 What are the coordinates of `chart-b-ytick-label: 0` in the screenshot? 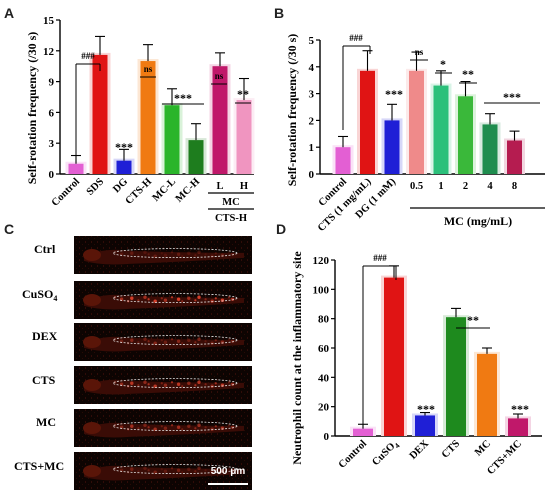 It's located at (312, 175).